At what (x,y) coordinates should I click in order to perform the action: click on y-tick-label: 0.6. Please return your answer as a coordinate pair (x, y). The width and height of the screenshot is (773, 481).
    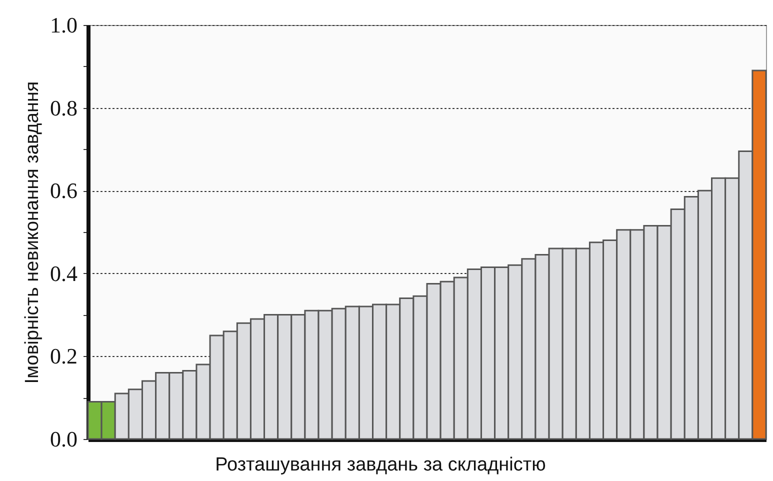
    Looking at the image, I should click on (64, 191).